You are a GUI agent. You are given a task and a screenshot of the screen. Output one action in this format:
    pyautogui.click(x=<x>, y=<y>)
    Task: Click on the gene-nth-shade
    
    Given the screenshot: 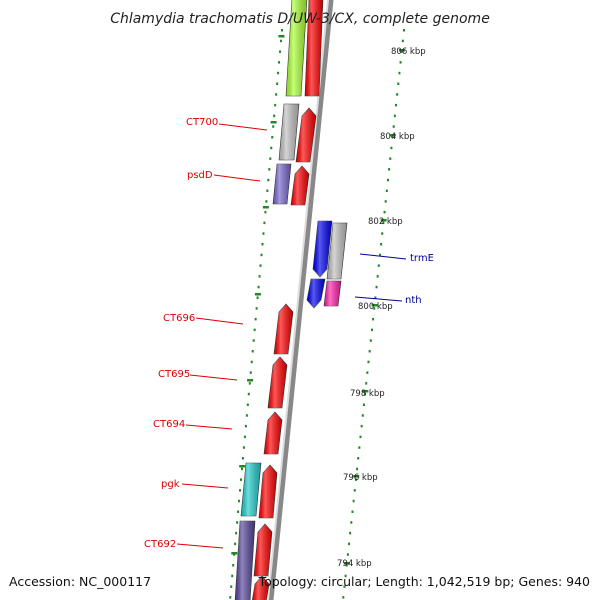 What is the action you would take?
    pyautogui.click(x=316, y=293)
    